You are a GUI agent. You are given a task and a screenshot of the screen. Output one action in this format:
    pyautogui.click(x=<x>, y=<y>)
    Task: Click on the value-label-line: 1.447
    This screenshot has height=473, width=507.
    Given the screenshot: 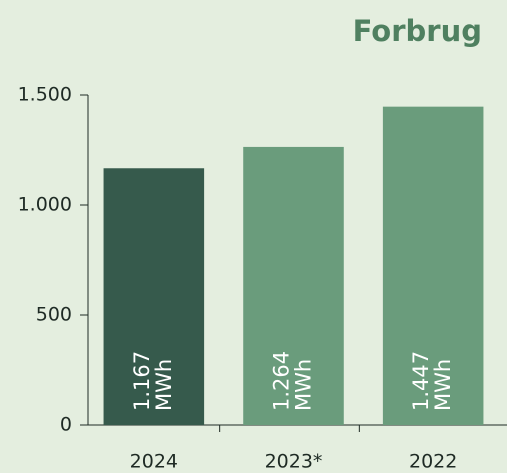 What is the action you would take?
    pyautogui.click(x=421, y=381)
    